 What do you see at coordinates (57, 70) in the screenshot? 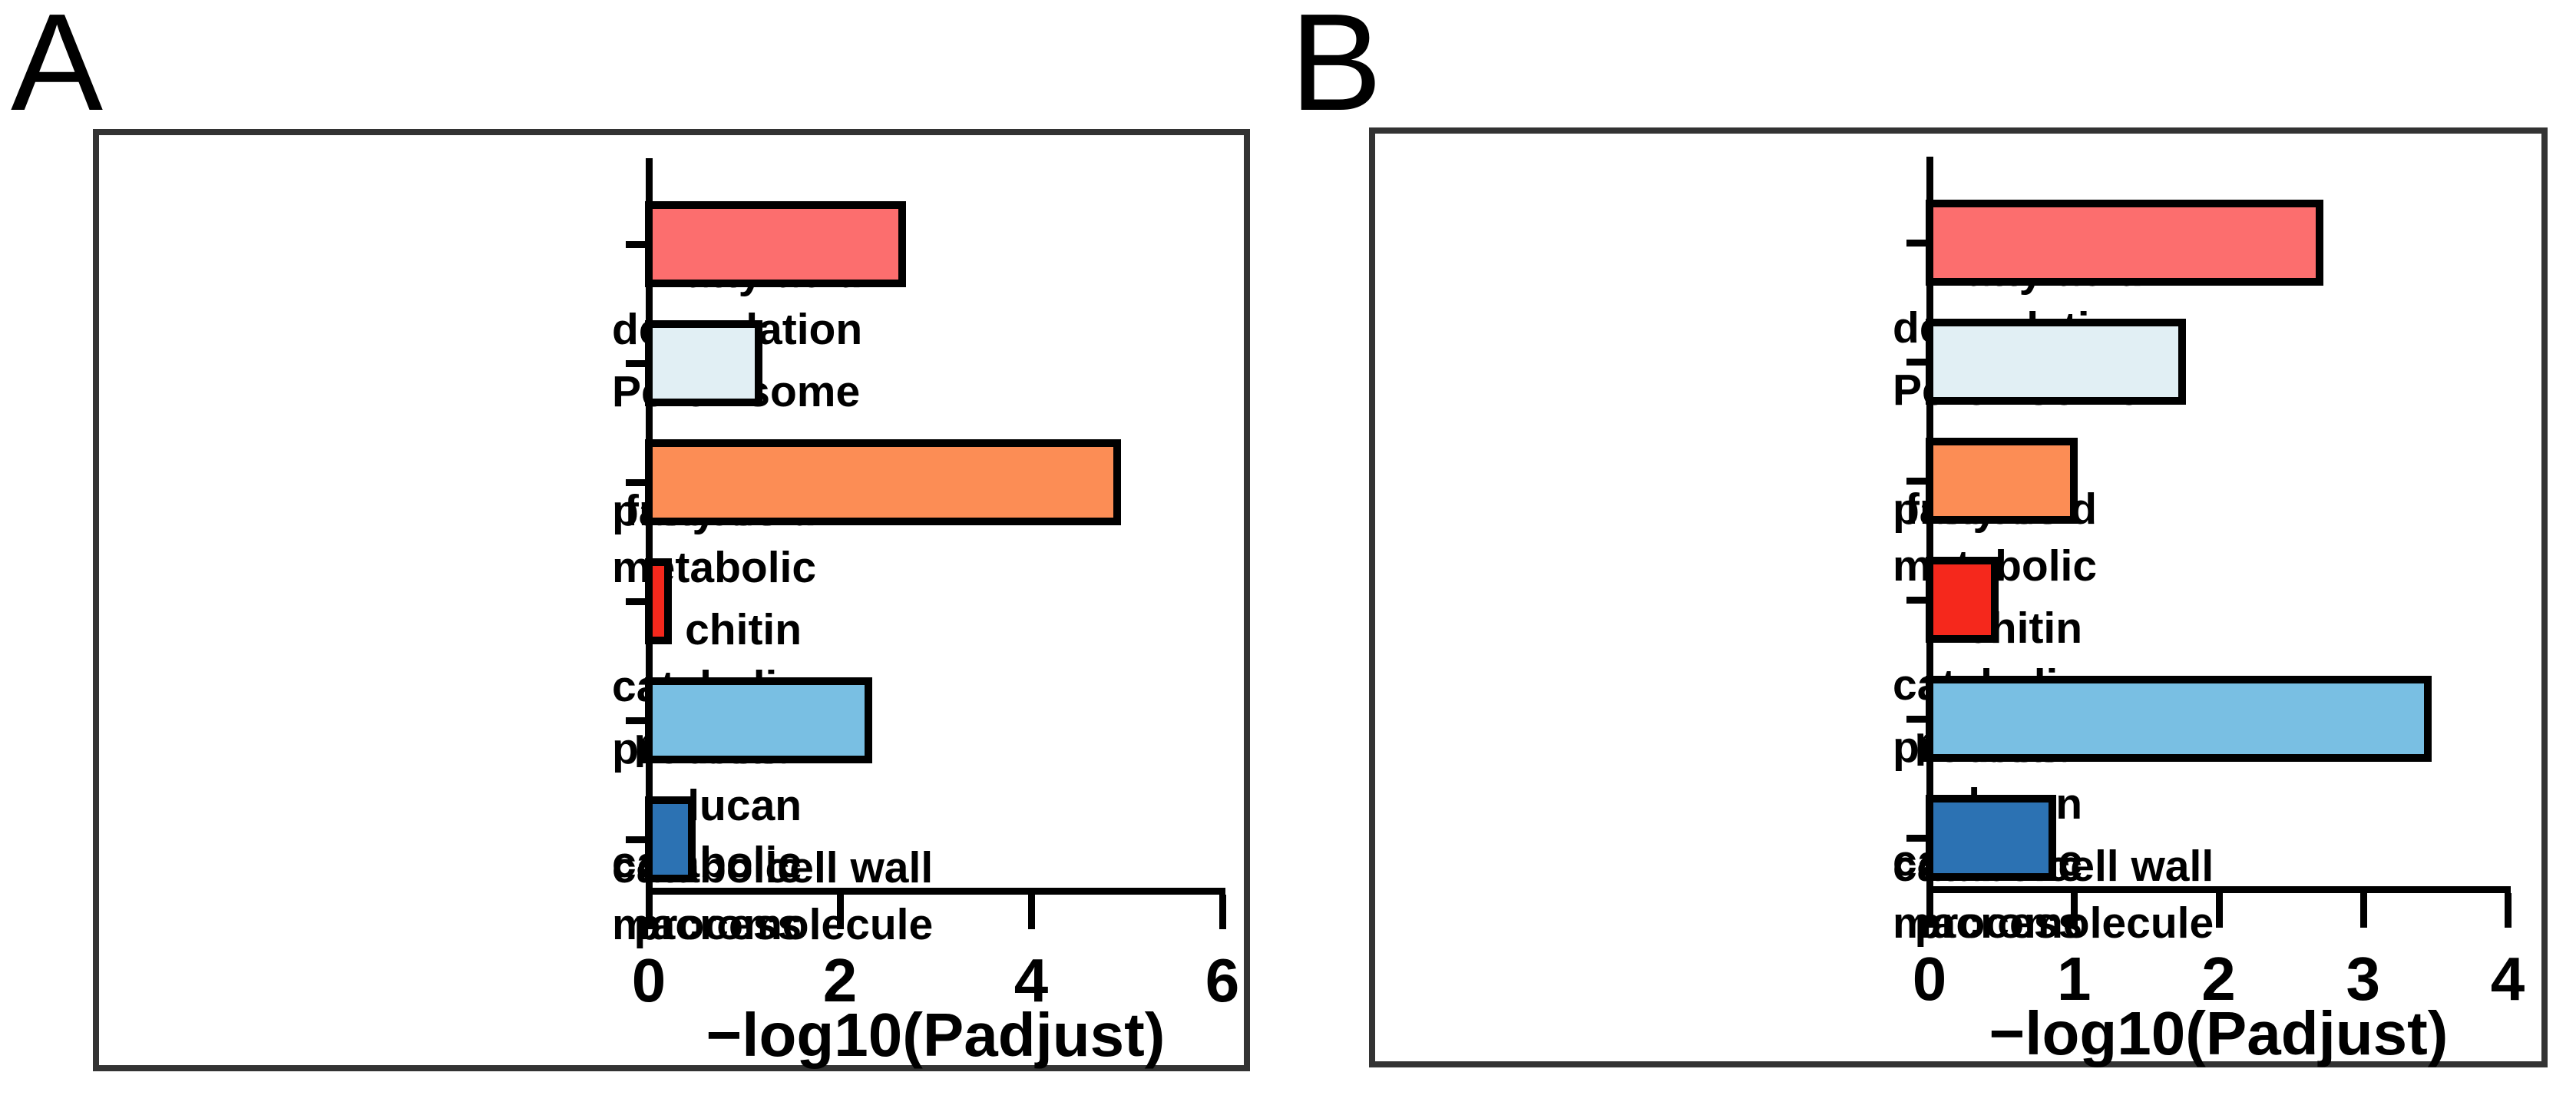
I see `panel-a-letter: A` at bounding box center [57, 70].